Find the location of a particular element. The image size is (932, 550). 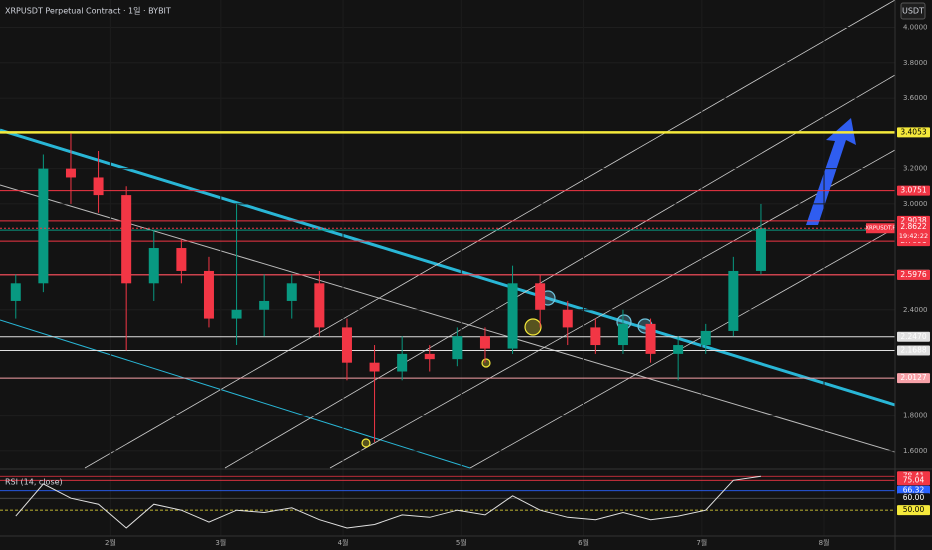

x-tick-label: 8월 is located at coordinates (824, 542).